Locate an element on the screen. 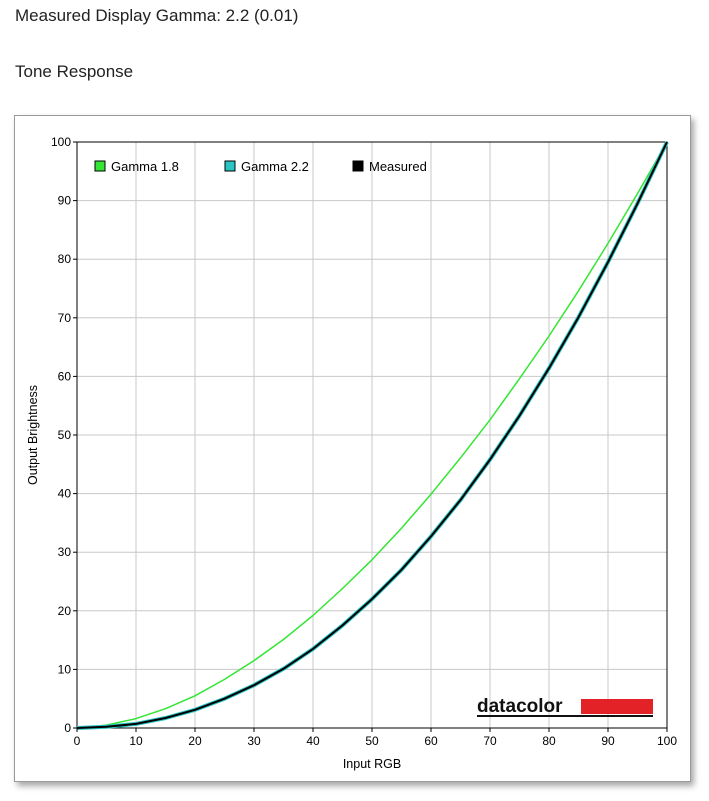 This screenshot has height=801, width=709. datacolor-logo-bar is located at coordinates (617, 706).